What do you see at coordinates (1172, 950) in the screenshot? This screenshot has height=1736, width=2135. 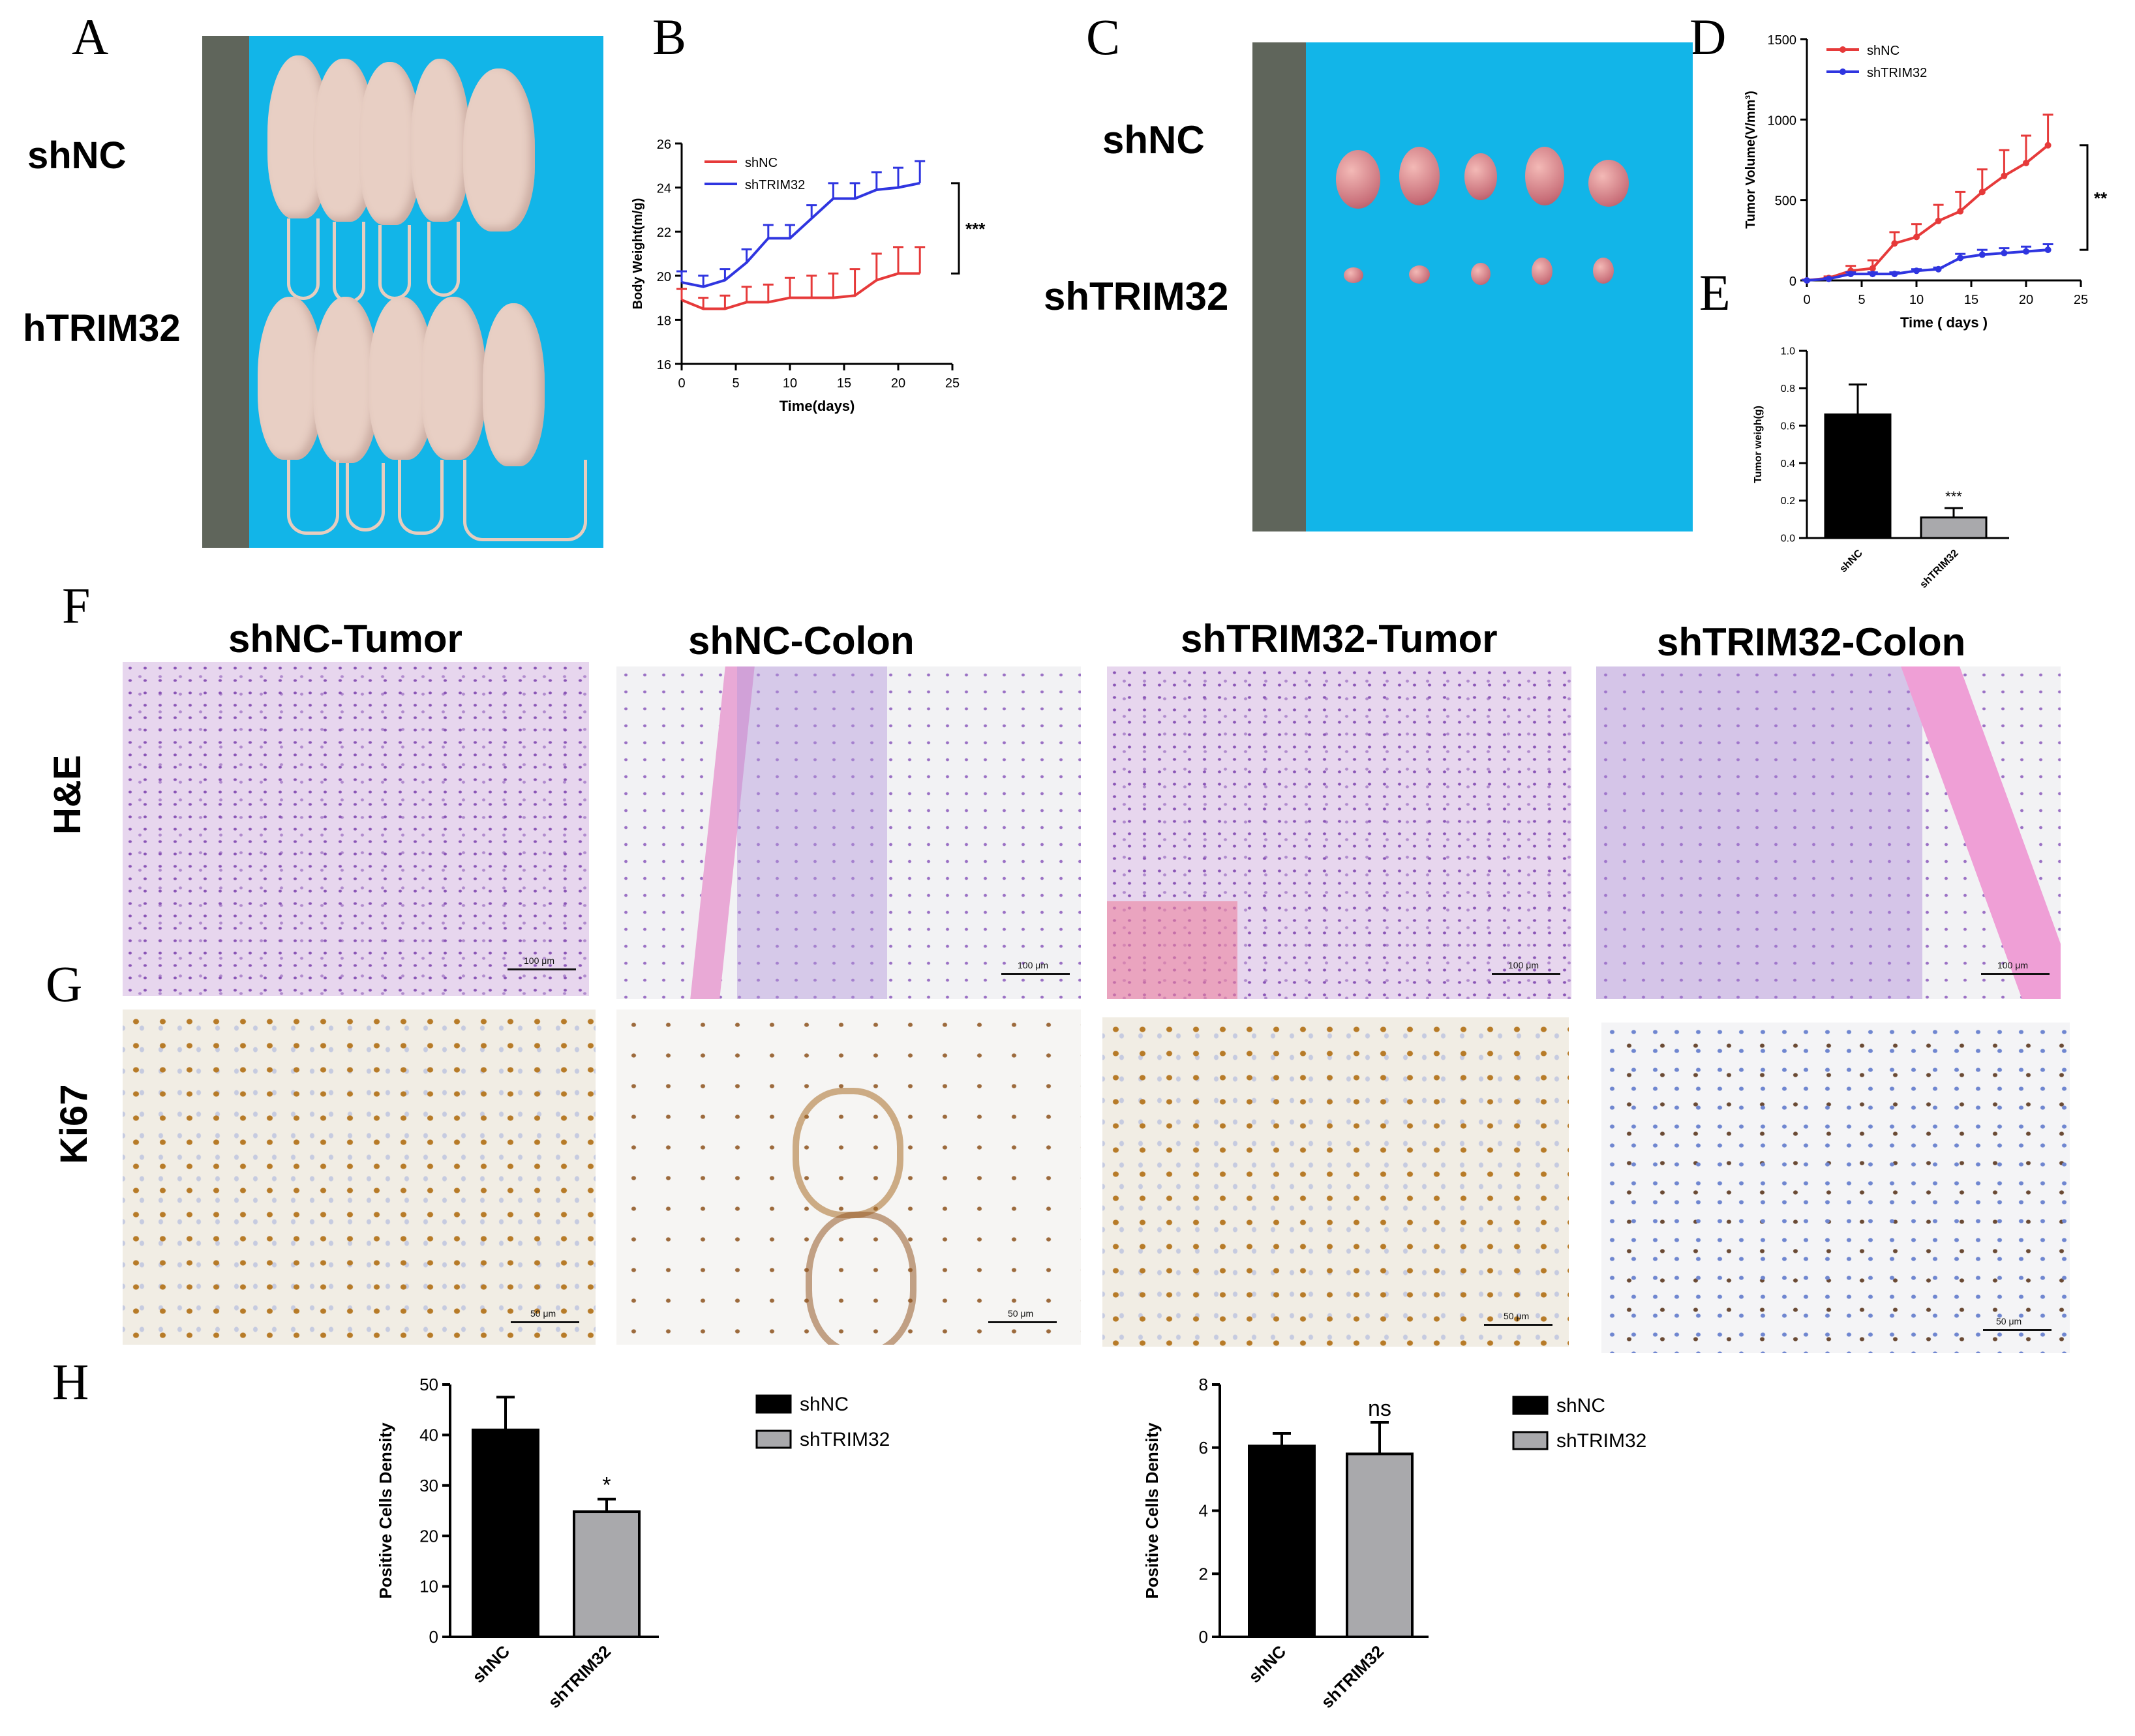 I see `muscle-region` at bounding box center [1172, 950].